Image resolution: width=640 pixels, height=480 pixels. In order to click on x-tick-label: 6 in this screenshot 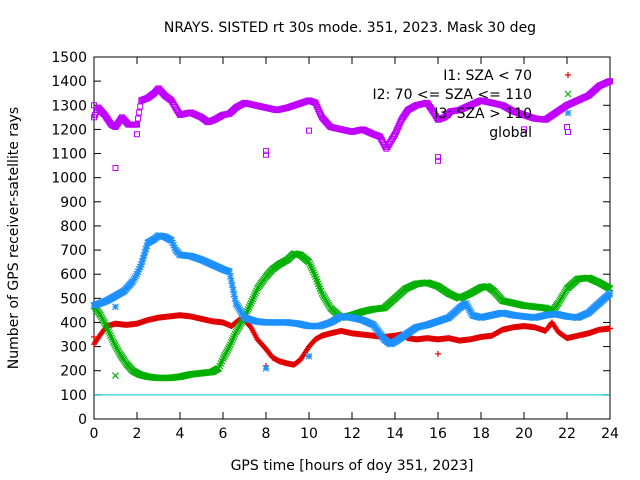, I will do `click(223, 434)`.